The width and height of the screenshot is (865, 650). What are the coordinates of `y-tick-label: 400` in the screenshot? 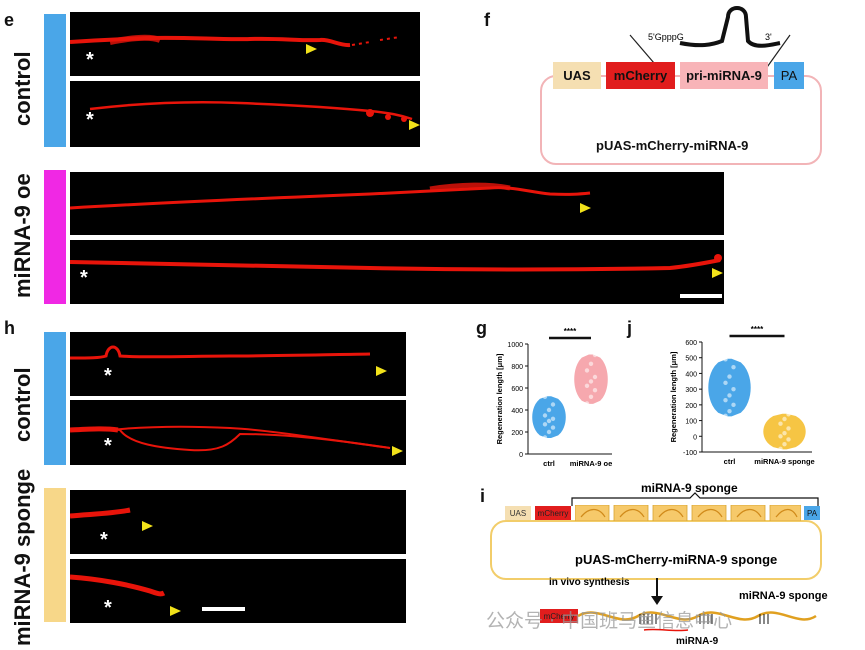 It's located at (517, 411).